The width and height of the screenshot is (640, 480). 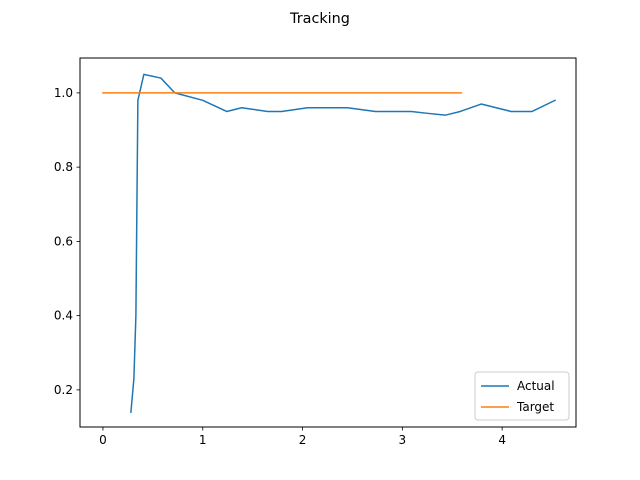 What do you see at coordinates (63, 241) in the screenshot?
I see `y-tick-label: 0.6` at bounding box center [63, 241].